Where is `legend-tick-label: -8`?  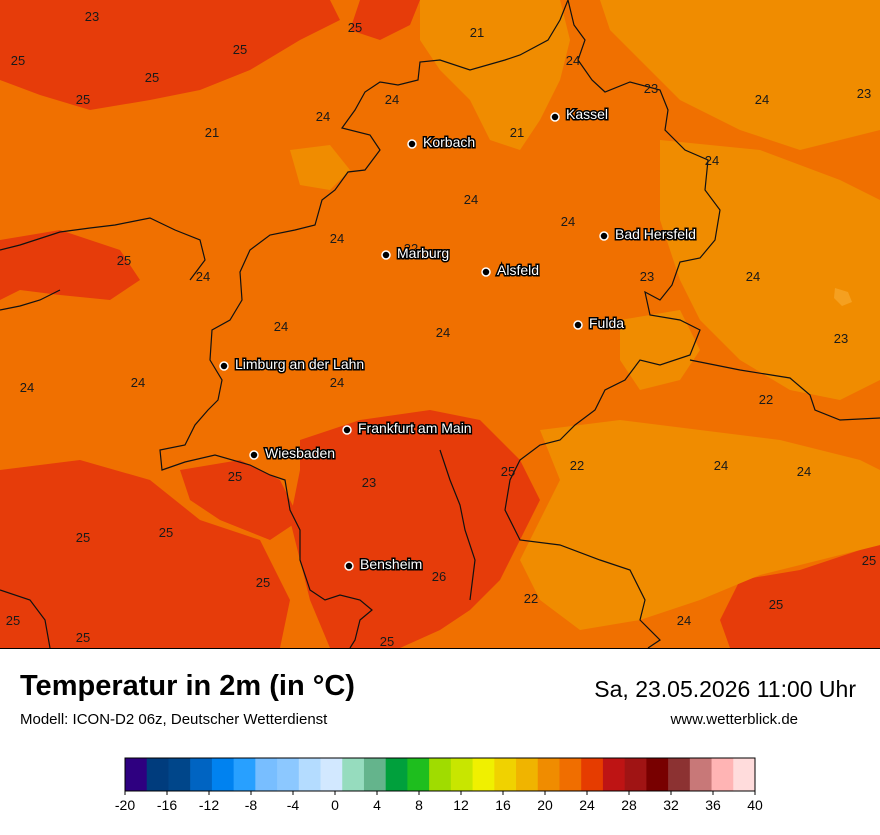
legend-tick-label: -8 is located at coordinates (251, 805).